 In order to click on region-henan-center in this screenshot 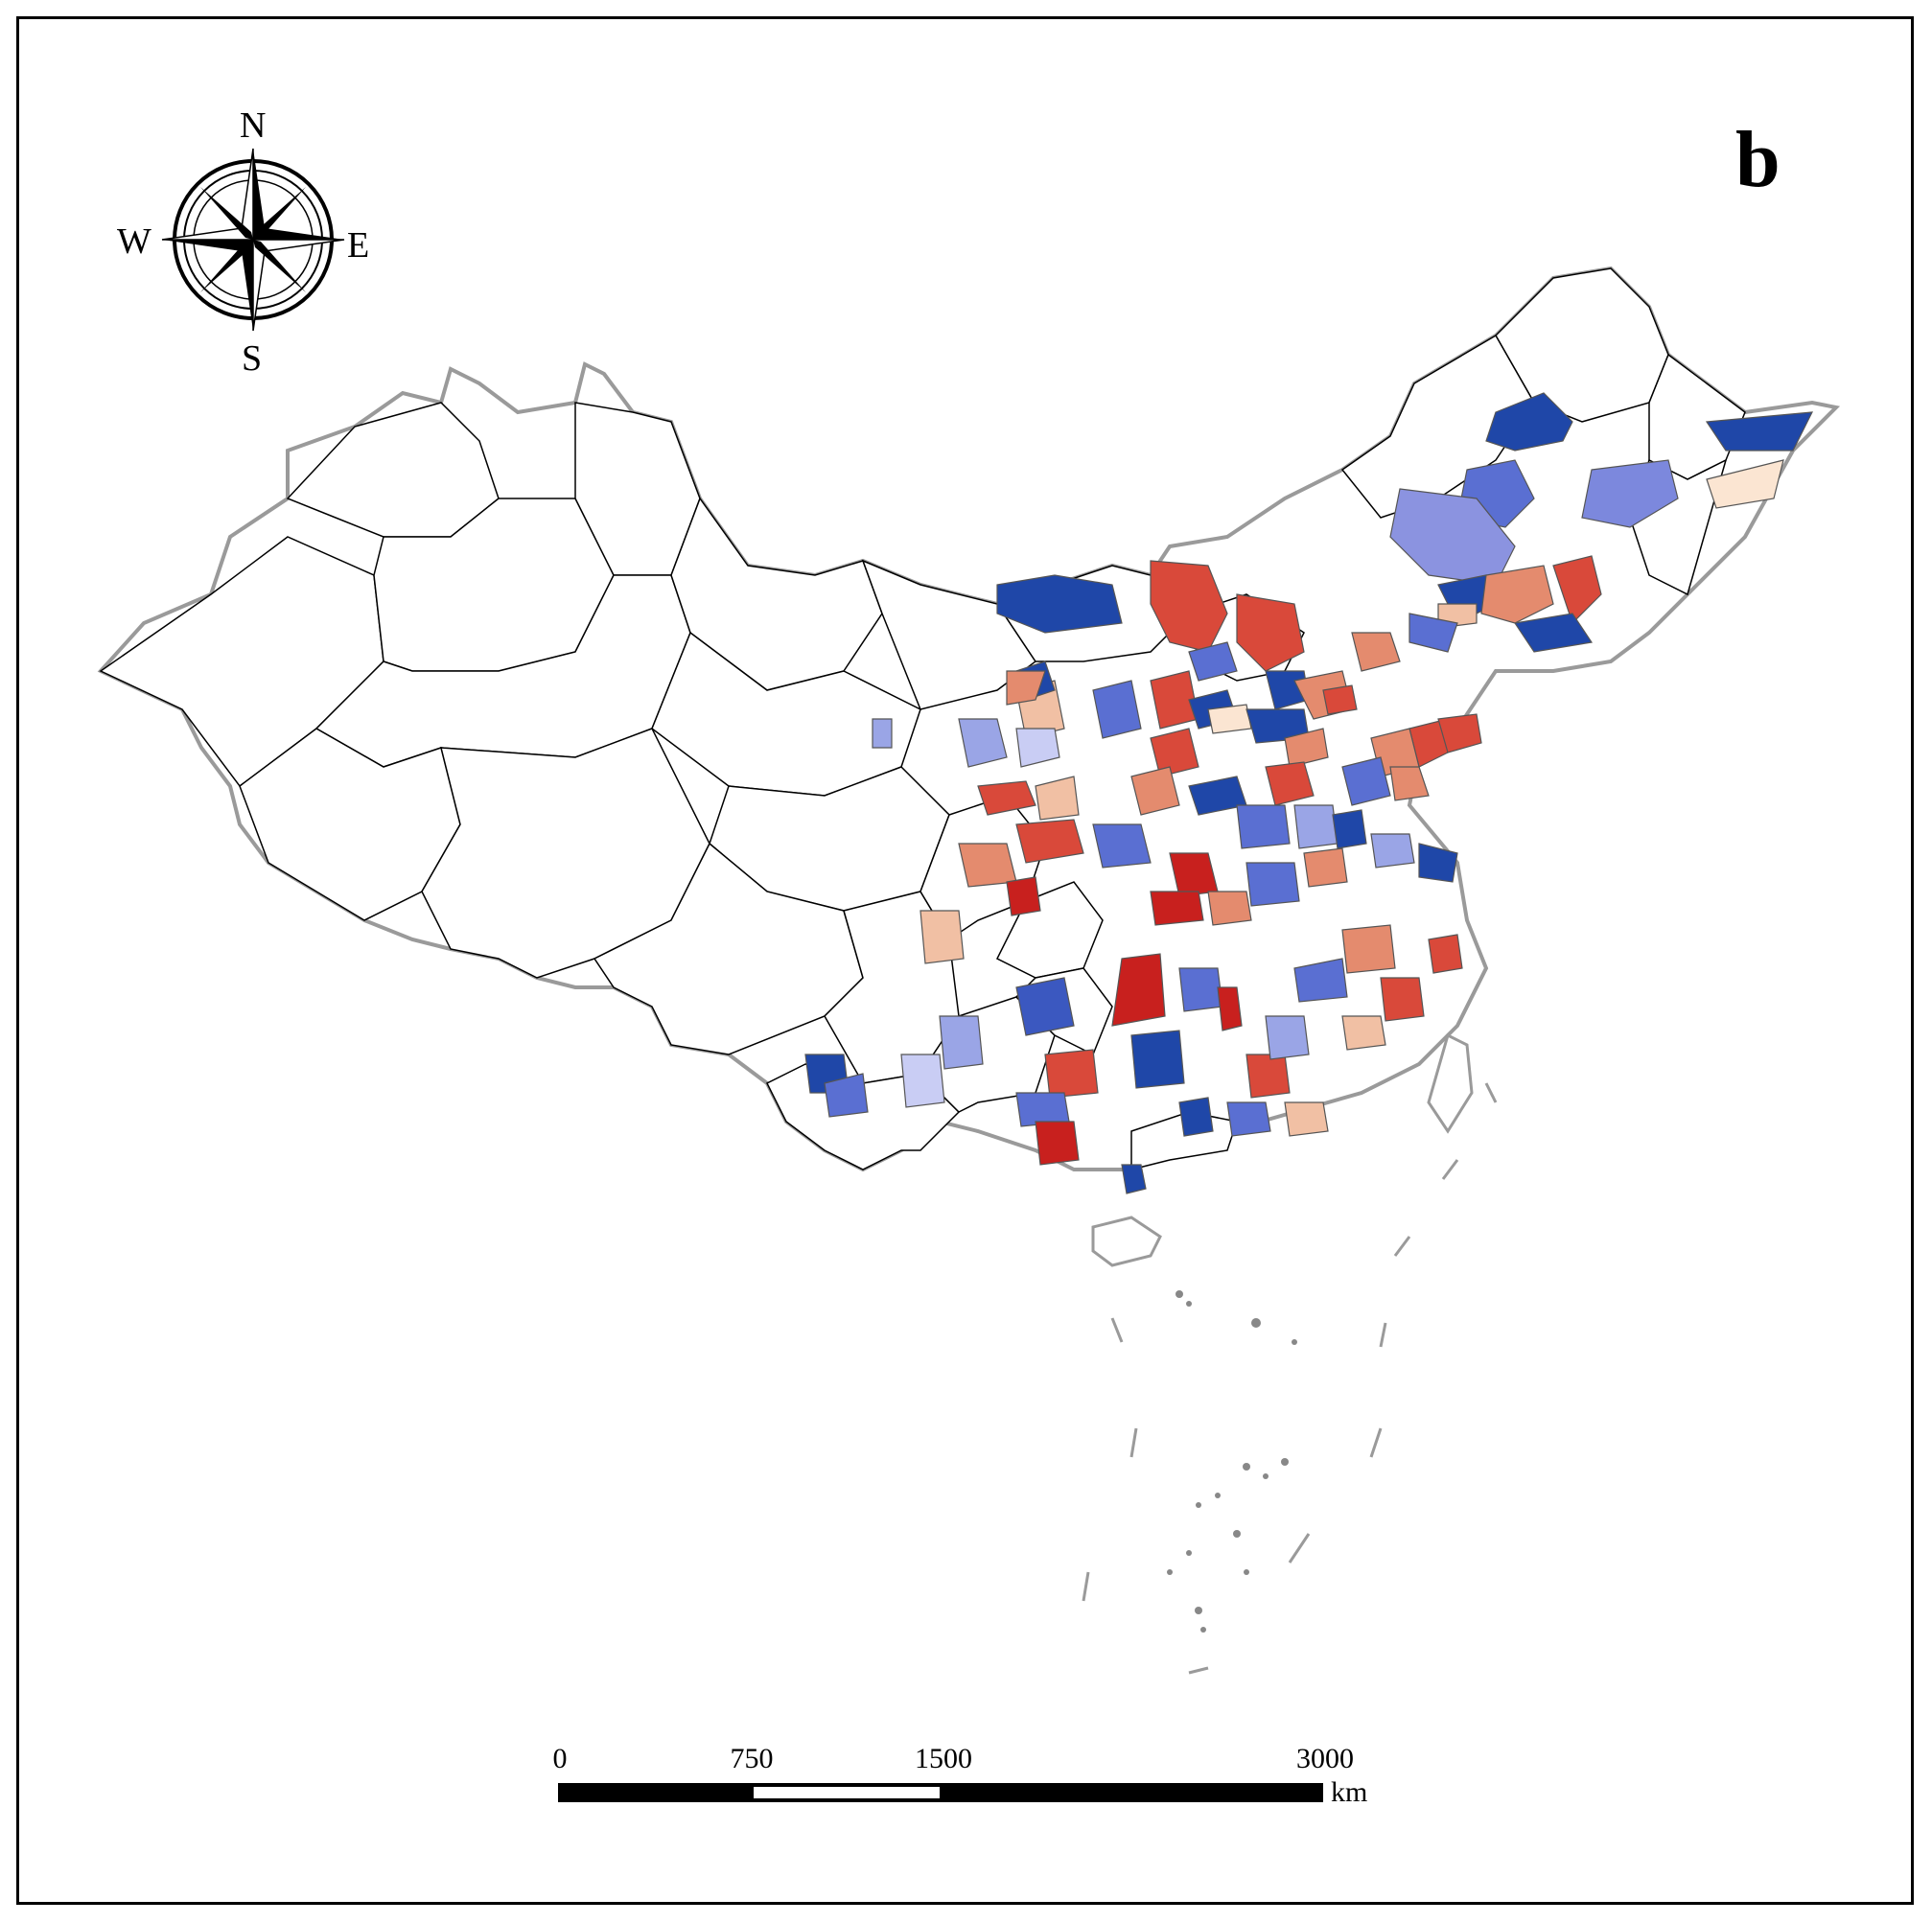, I will do `click(1263, 826)`.